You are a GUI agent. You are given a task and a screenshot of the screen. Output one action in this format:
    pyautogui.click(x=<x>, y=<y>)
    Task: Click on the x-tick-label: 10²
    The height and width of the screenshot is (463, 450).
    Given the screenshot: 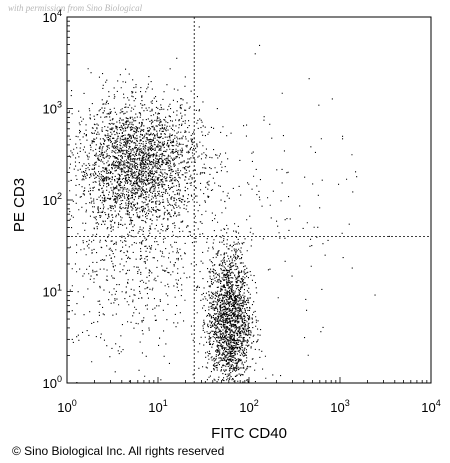 What is the action you would take?
    pyautogui.click(x=248, y=406)
    